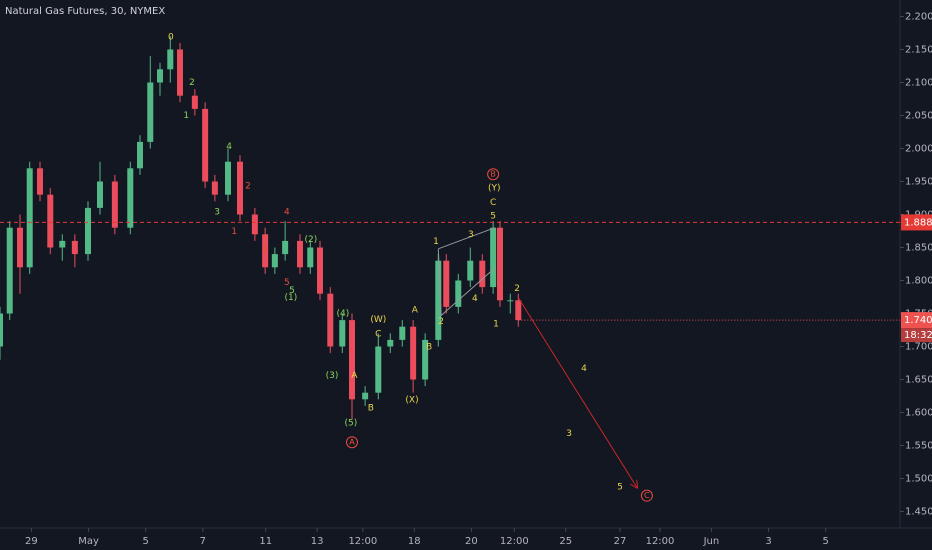 This screenshot has height=550, width=932. I want to click on chart-title: Natural Gas Futures, 30, NYMEX, so click(85, 11).